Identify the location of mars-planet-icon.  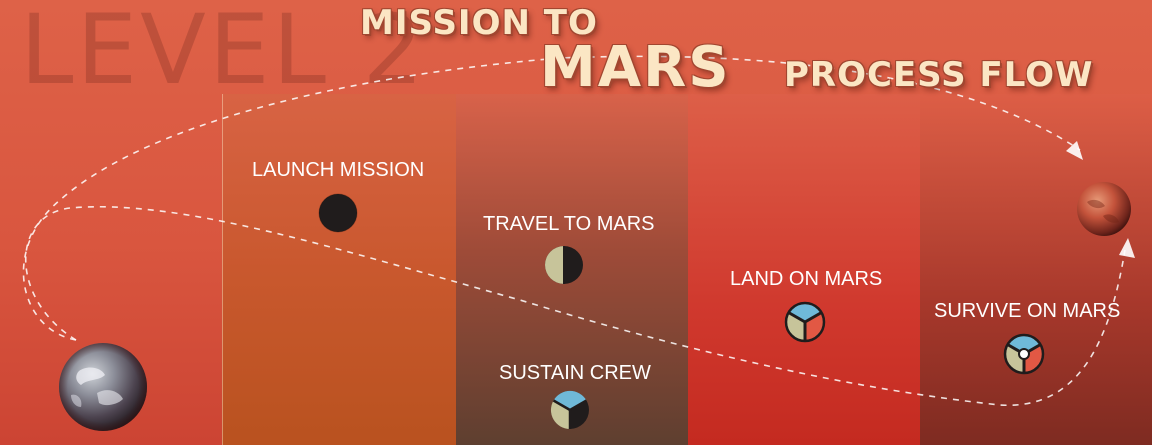
(1104, 209).